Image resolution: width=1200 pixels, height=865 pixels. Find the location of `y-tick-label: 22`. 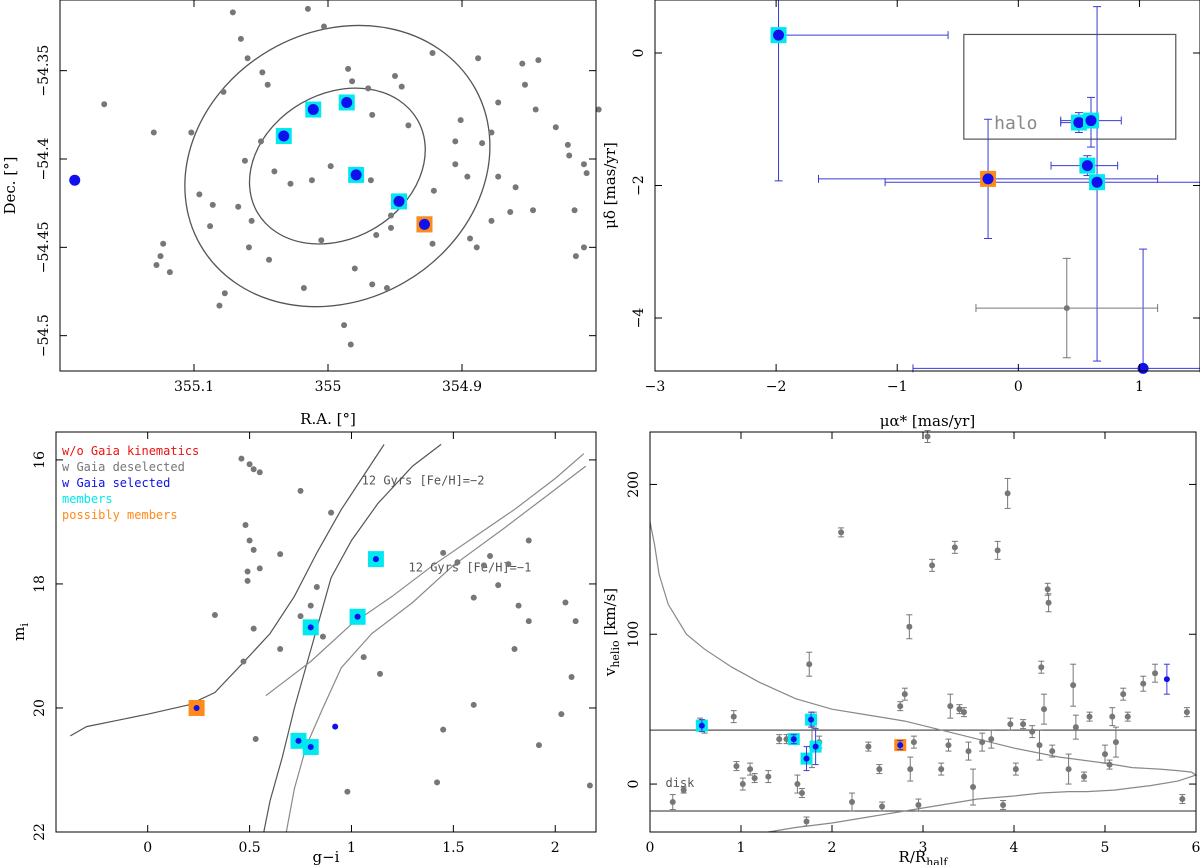

y-tick-label: 22 is located at coordinates (40, 832).